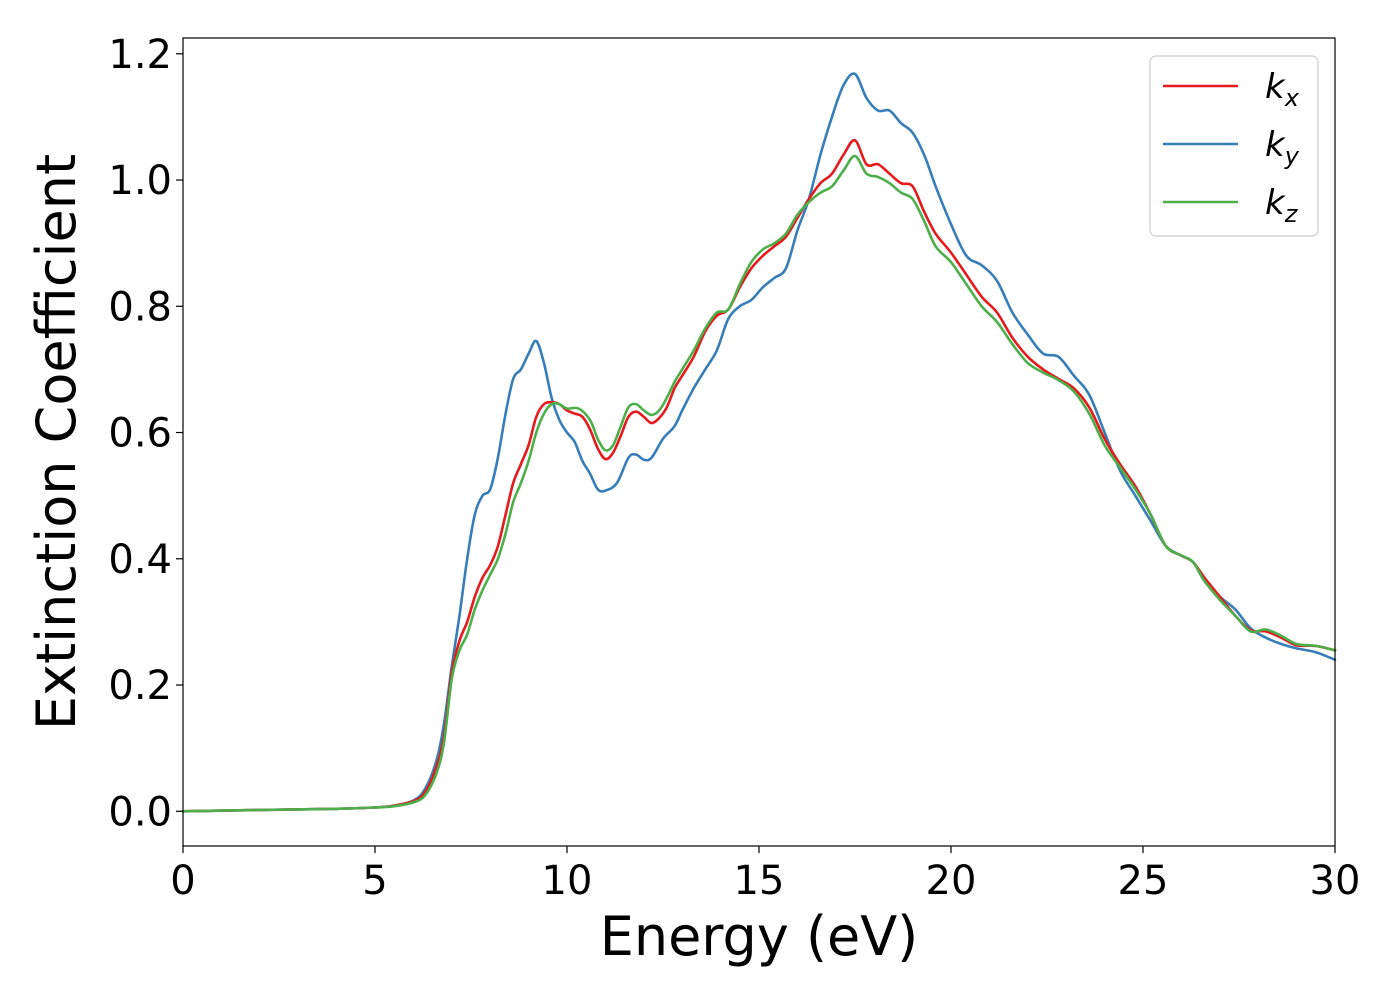  What do you see at coordinates (1143, 881) in the screenshot?
I see `x-tick-label: 25` at bounding box center [1143, 881].